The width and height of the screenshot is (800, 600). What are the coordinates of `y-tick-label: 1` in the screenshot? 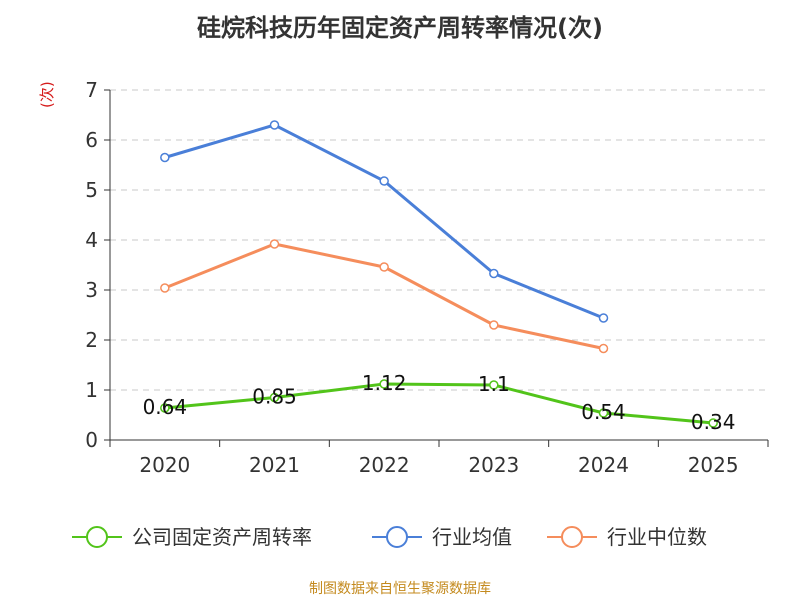 It's located at (91, 390).